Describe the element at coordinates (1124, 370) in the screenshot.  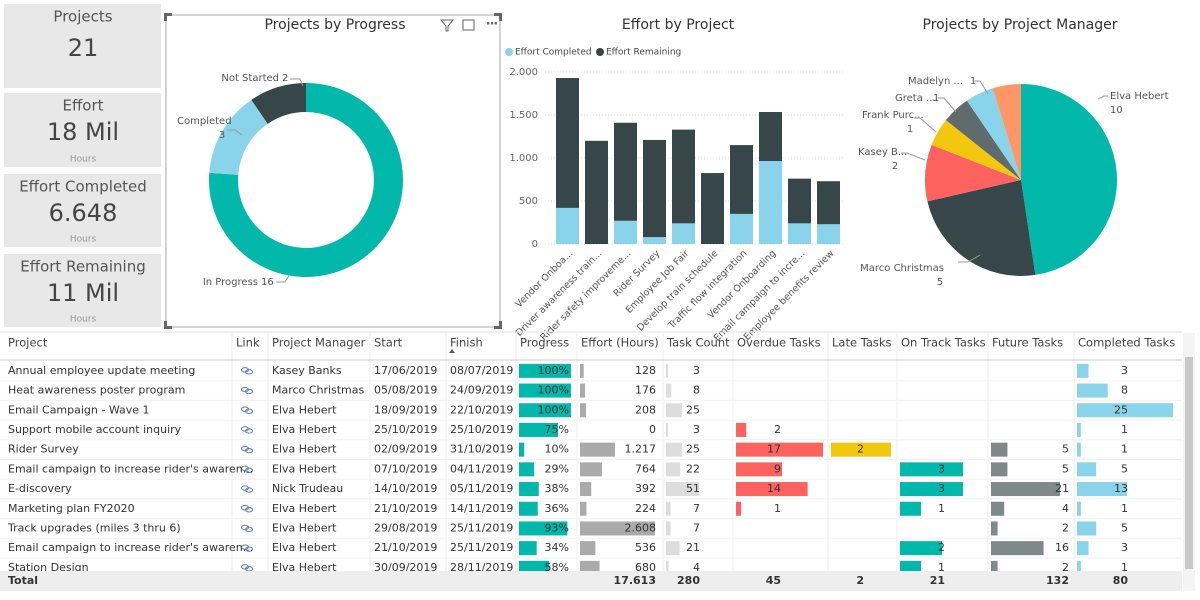
I see `cell-value: 3` at that location.